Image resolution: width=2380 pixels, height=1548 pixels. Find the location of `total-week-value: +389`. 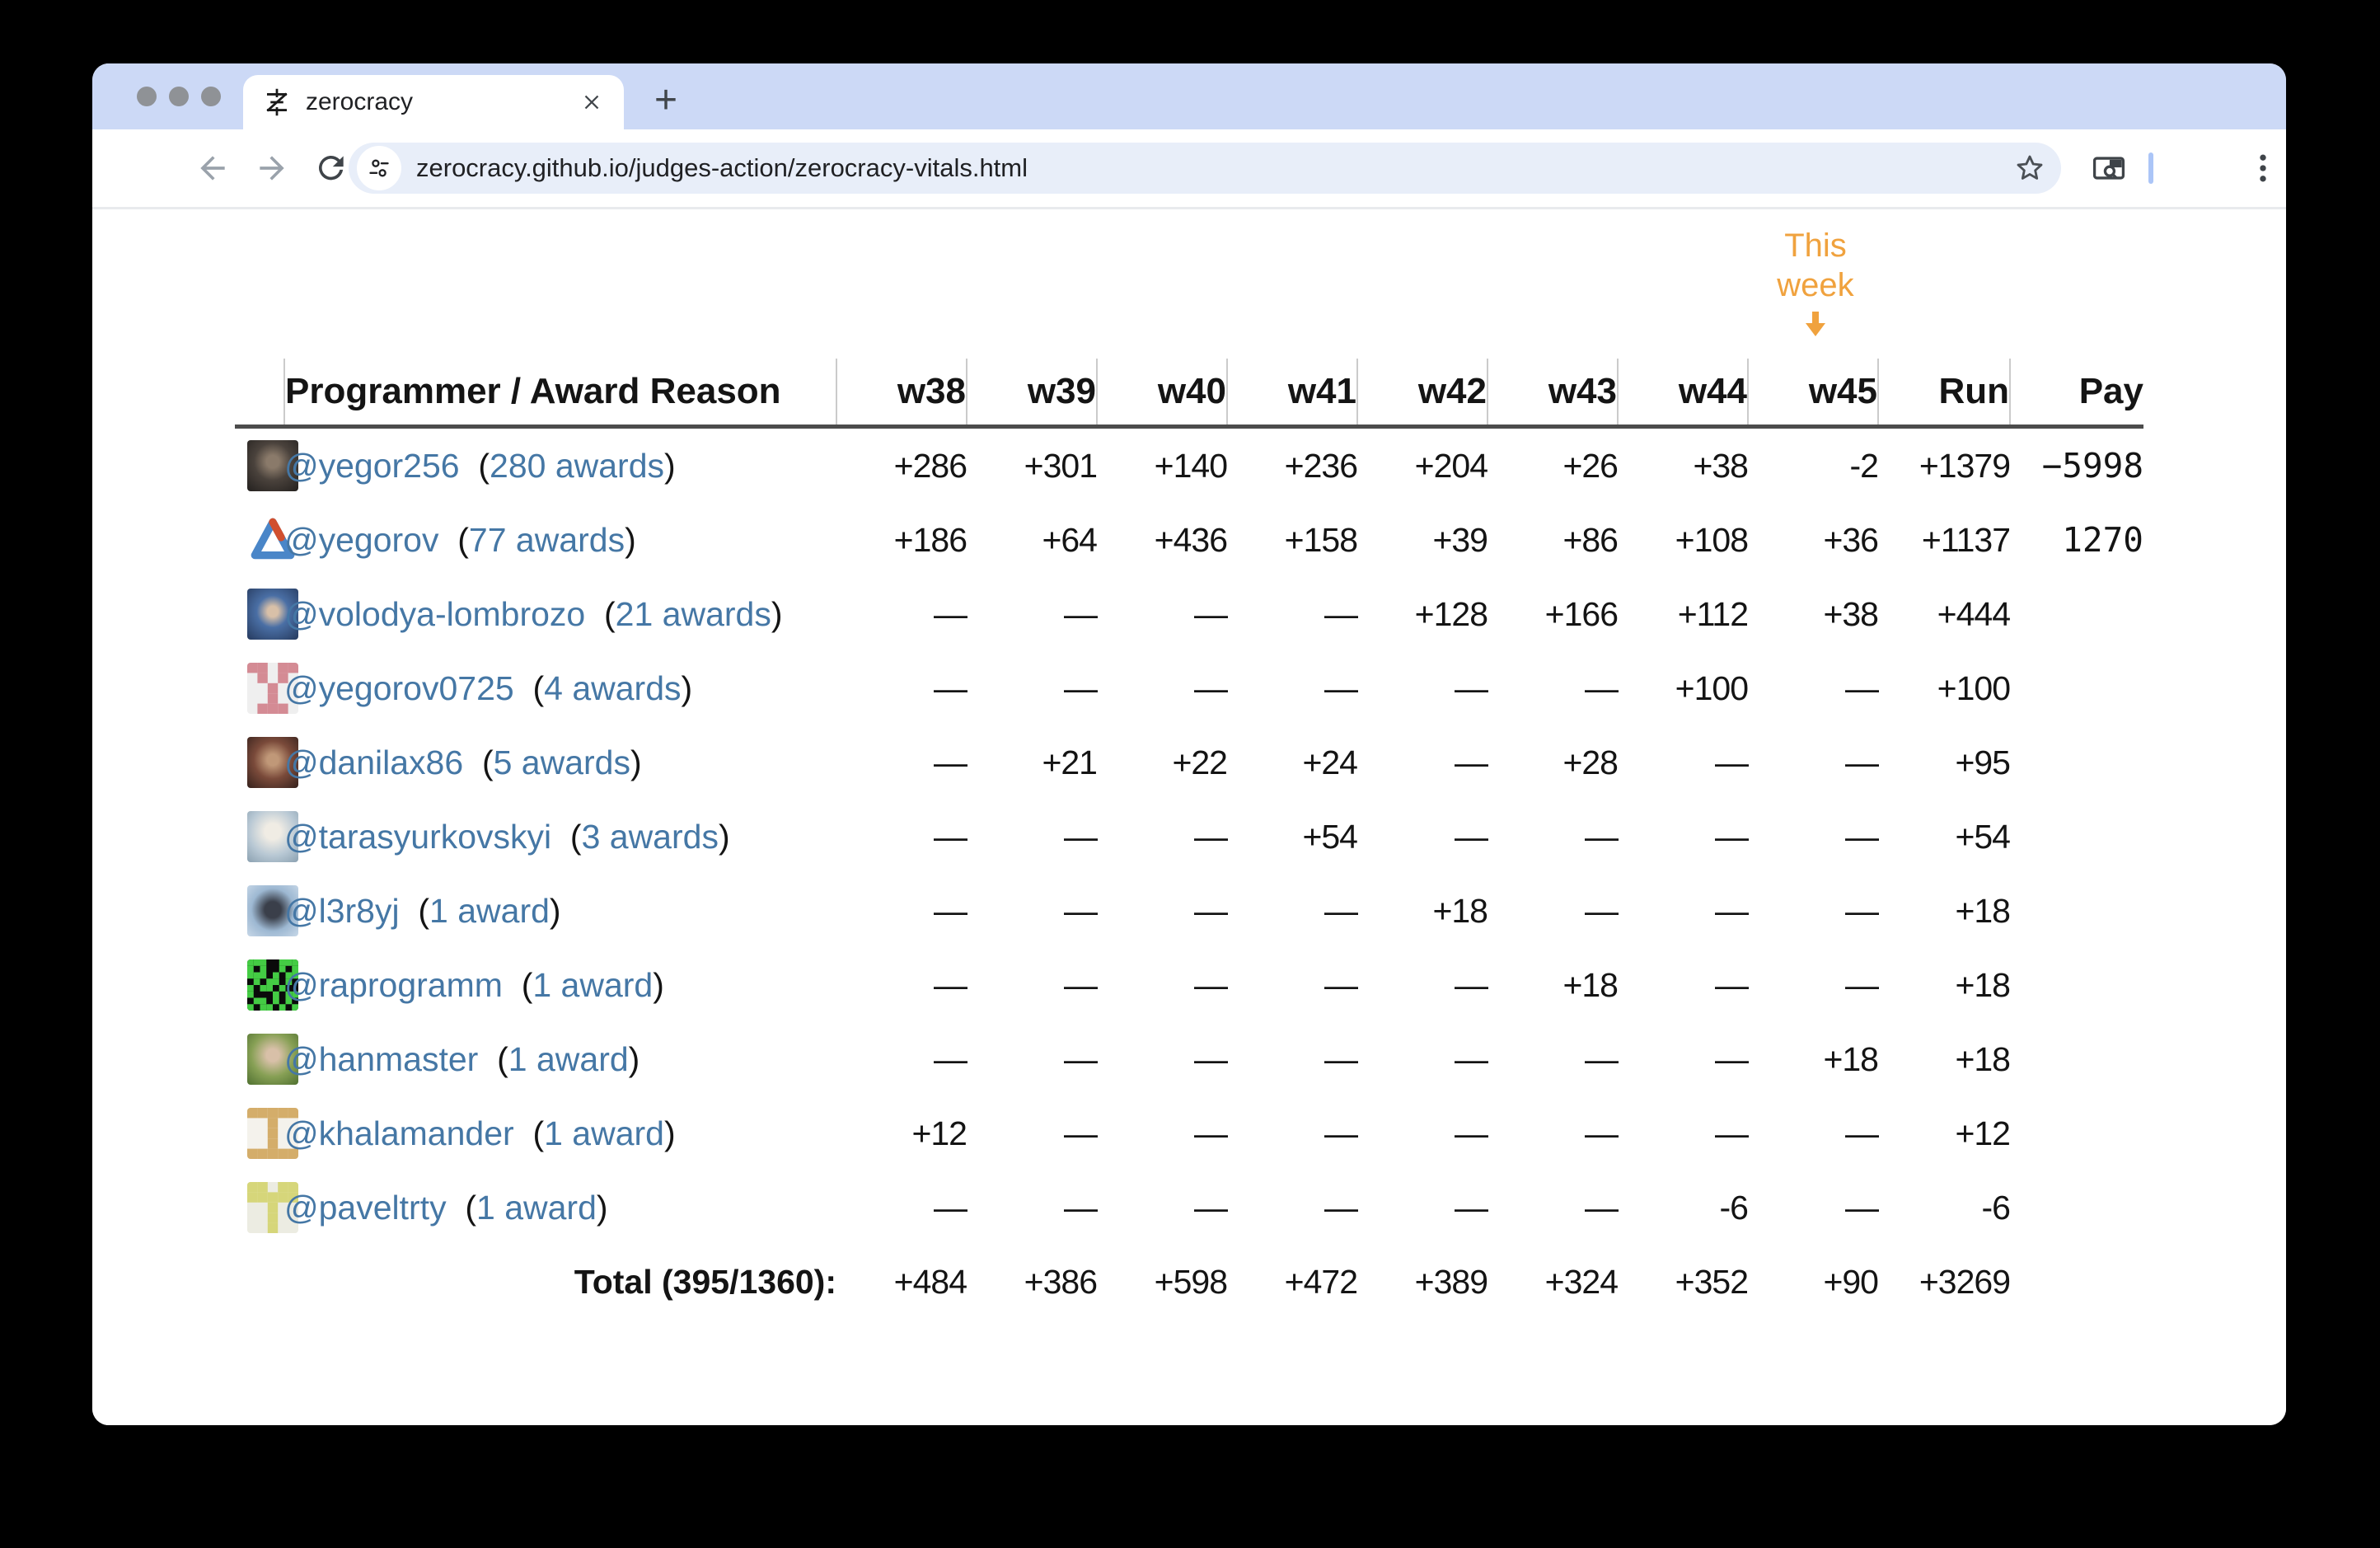

total-week-value: +389 is located at coordinates (1451, 1281).